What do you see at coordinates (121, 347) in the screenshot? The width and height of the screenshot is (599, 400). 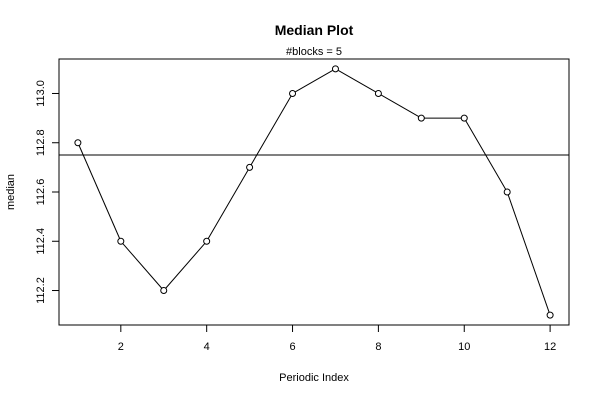 I see `x-tick-label: 2` at bounding box center [121, 347].